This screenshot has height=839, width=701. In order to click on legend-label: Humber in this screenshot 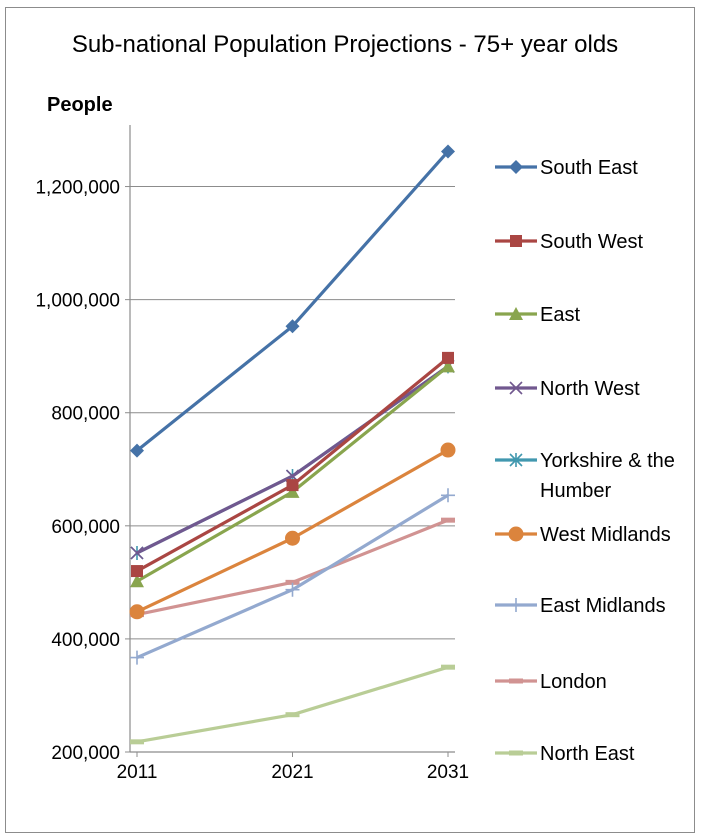, I will do `click(575, 491)`.